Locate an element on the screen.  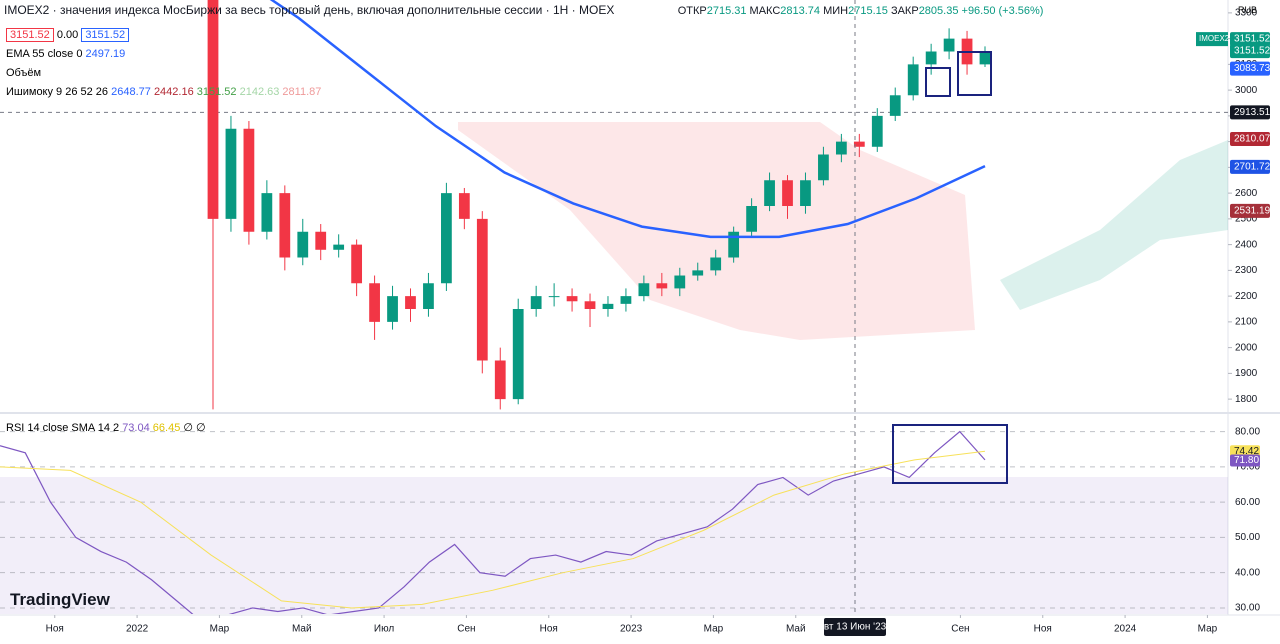
y-tick-label: 2300 is located at coordinates (1246, 270).